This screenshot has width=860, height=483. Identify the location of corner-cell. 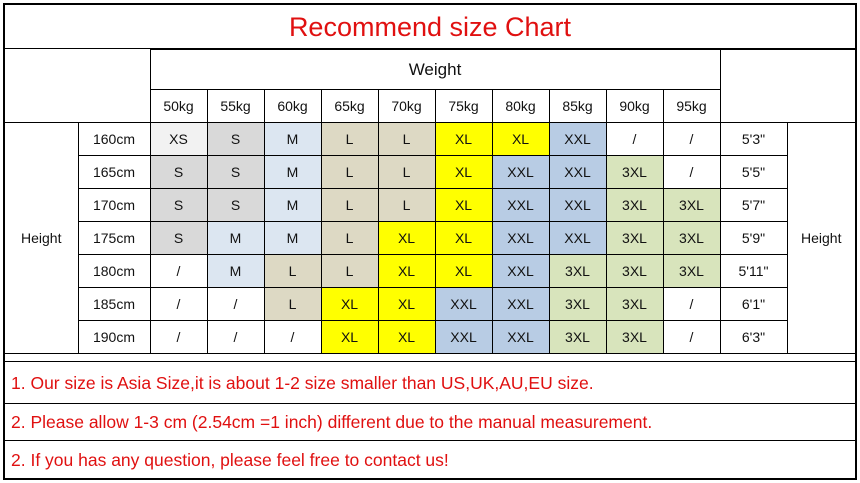
(78, 86).